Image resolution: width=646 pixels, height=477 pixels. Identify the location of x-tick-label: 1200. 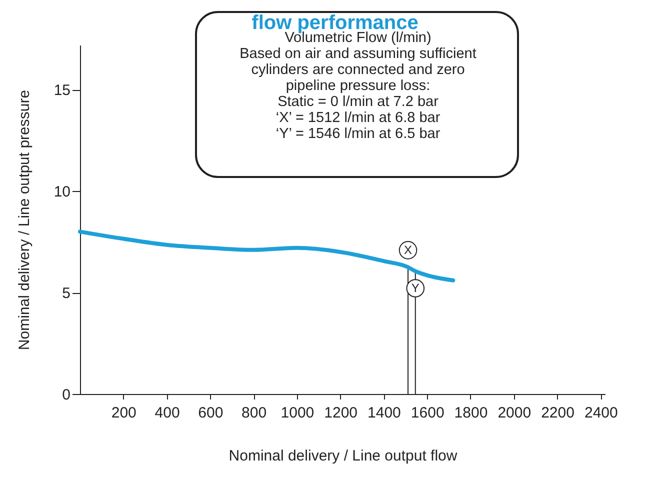
(341, 413).